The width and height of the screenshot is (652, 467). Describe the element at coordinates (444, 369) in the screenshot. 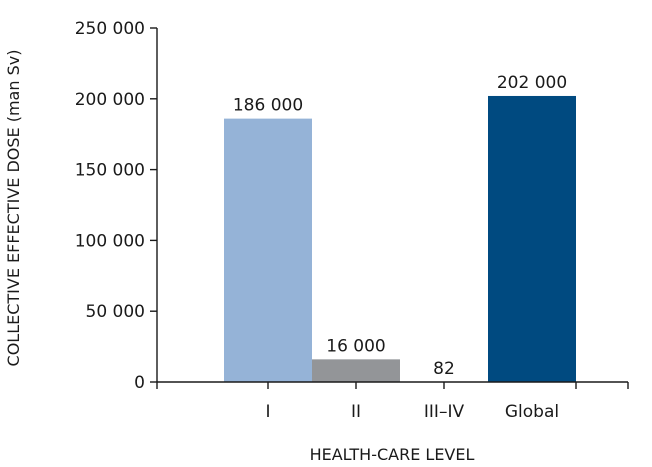

I see `data-label: 82` at that location.